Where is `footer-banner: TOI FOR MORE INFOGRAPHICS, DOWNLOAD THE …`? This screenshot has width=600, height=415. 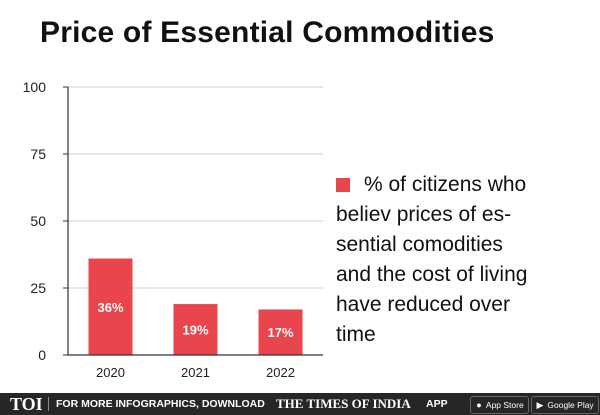 footer-banner: TOI FOR MORE INFOGRAPHICS, DOWNLOAD THE … is located at coordinates (300, 404).